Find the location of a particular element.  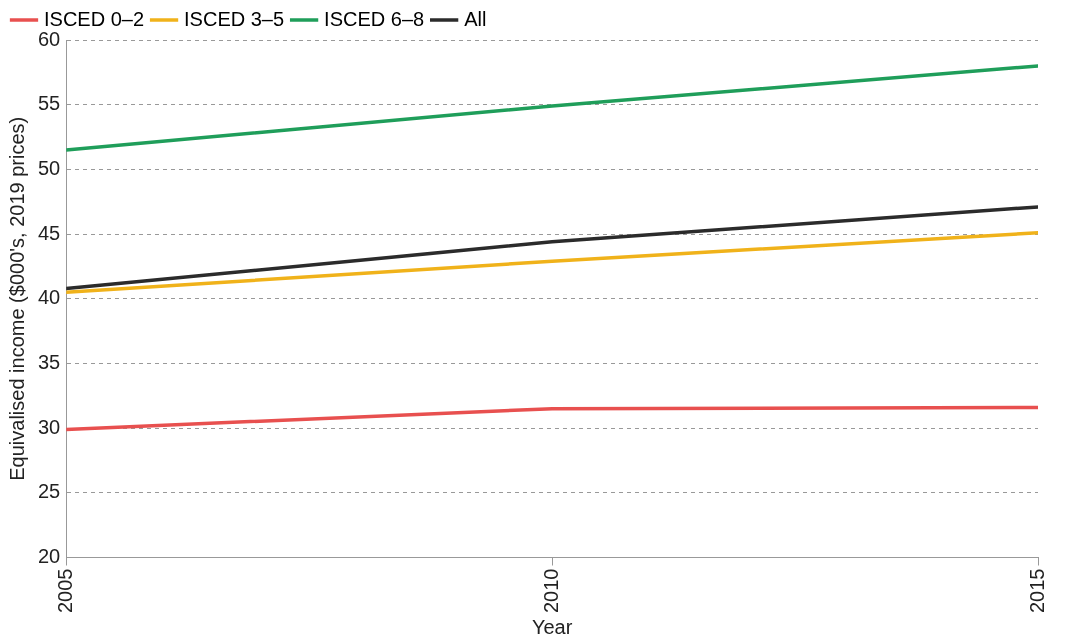

x-tick-label: 2015 is located at coordinates (1036, 591).